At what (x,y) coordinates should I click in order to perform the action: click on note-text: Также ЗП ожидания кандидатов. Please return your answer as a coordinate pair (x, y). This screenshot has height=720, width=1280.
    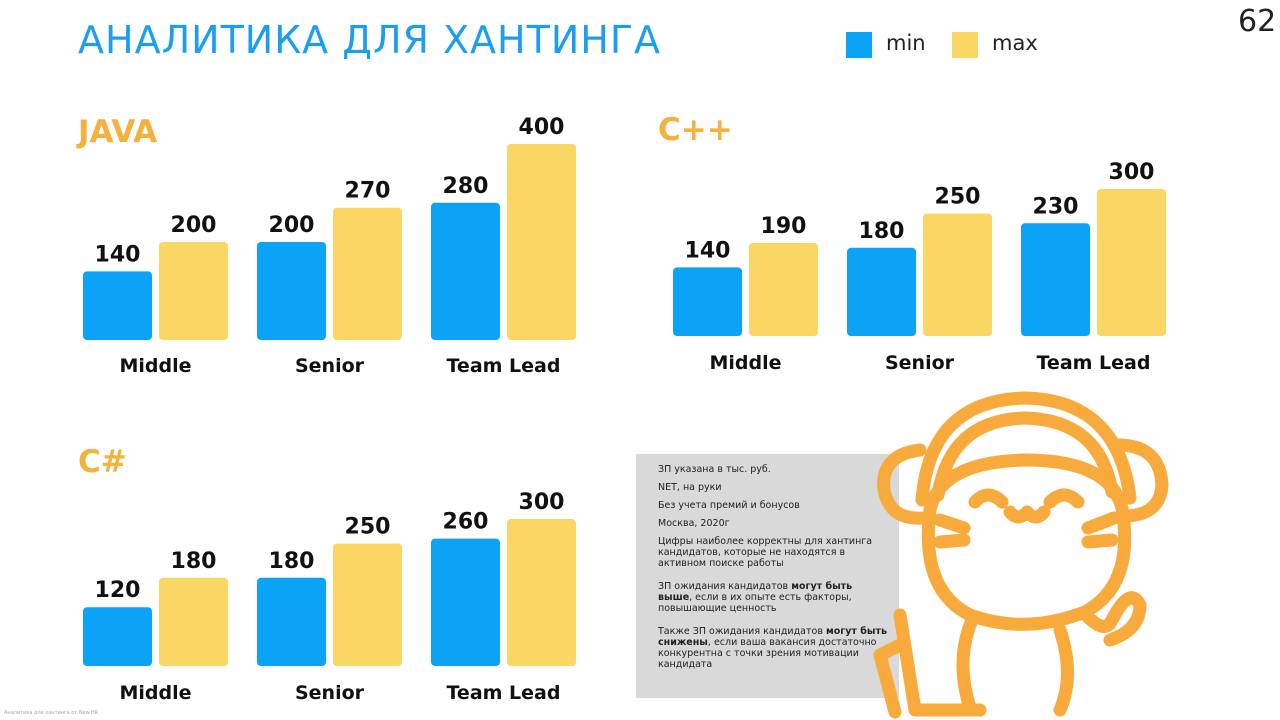
    Looking at the image, I should click on (742, 631).